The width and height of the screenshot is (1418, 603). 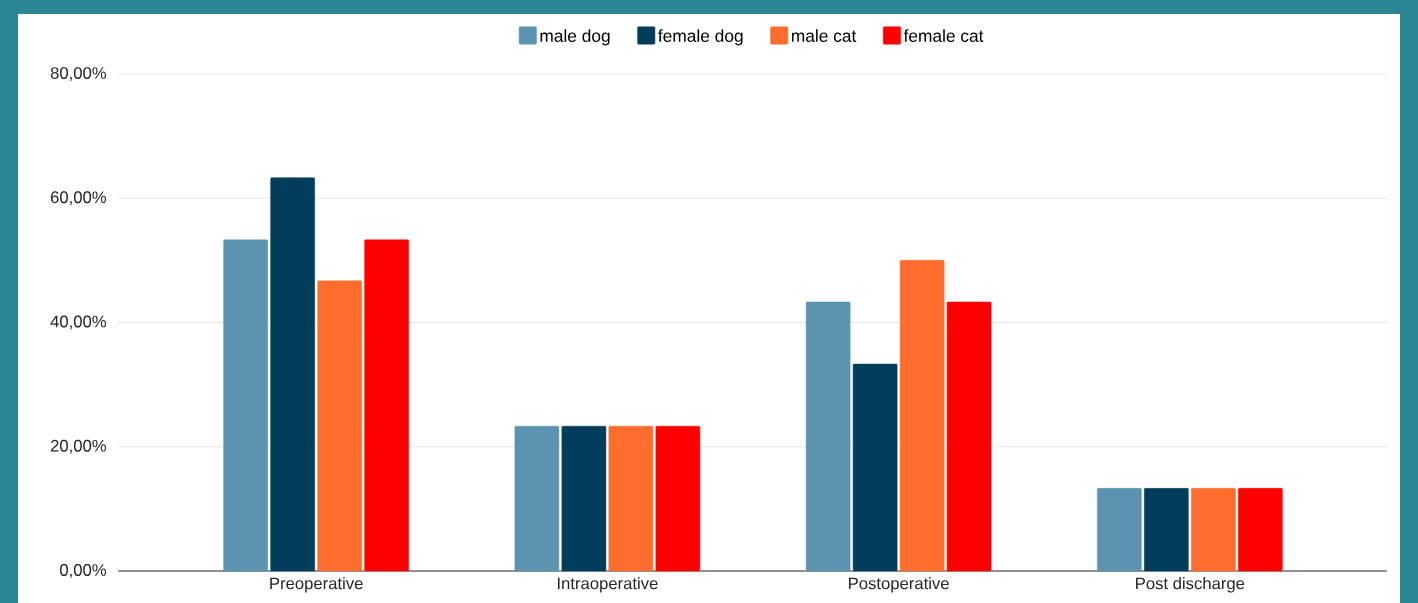 What do you see at coordinates (83, 571) in the screenshot?
I see `y-tick-label: 0,00%` at bounding box center [83, 571].